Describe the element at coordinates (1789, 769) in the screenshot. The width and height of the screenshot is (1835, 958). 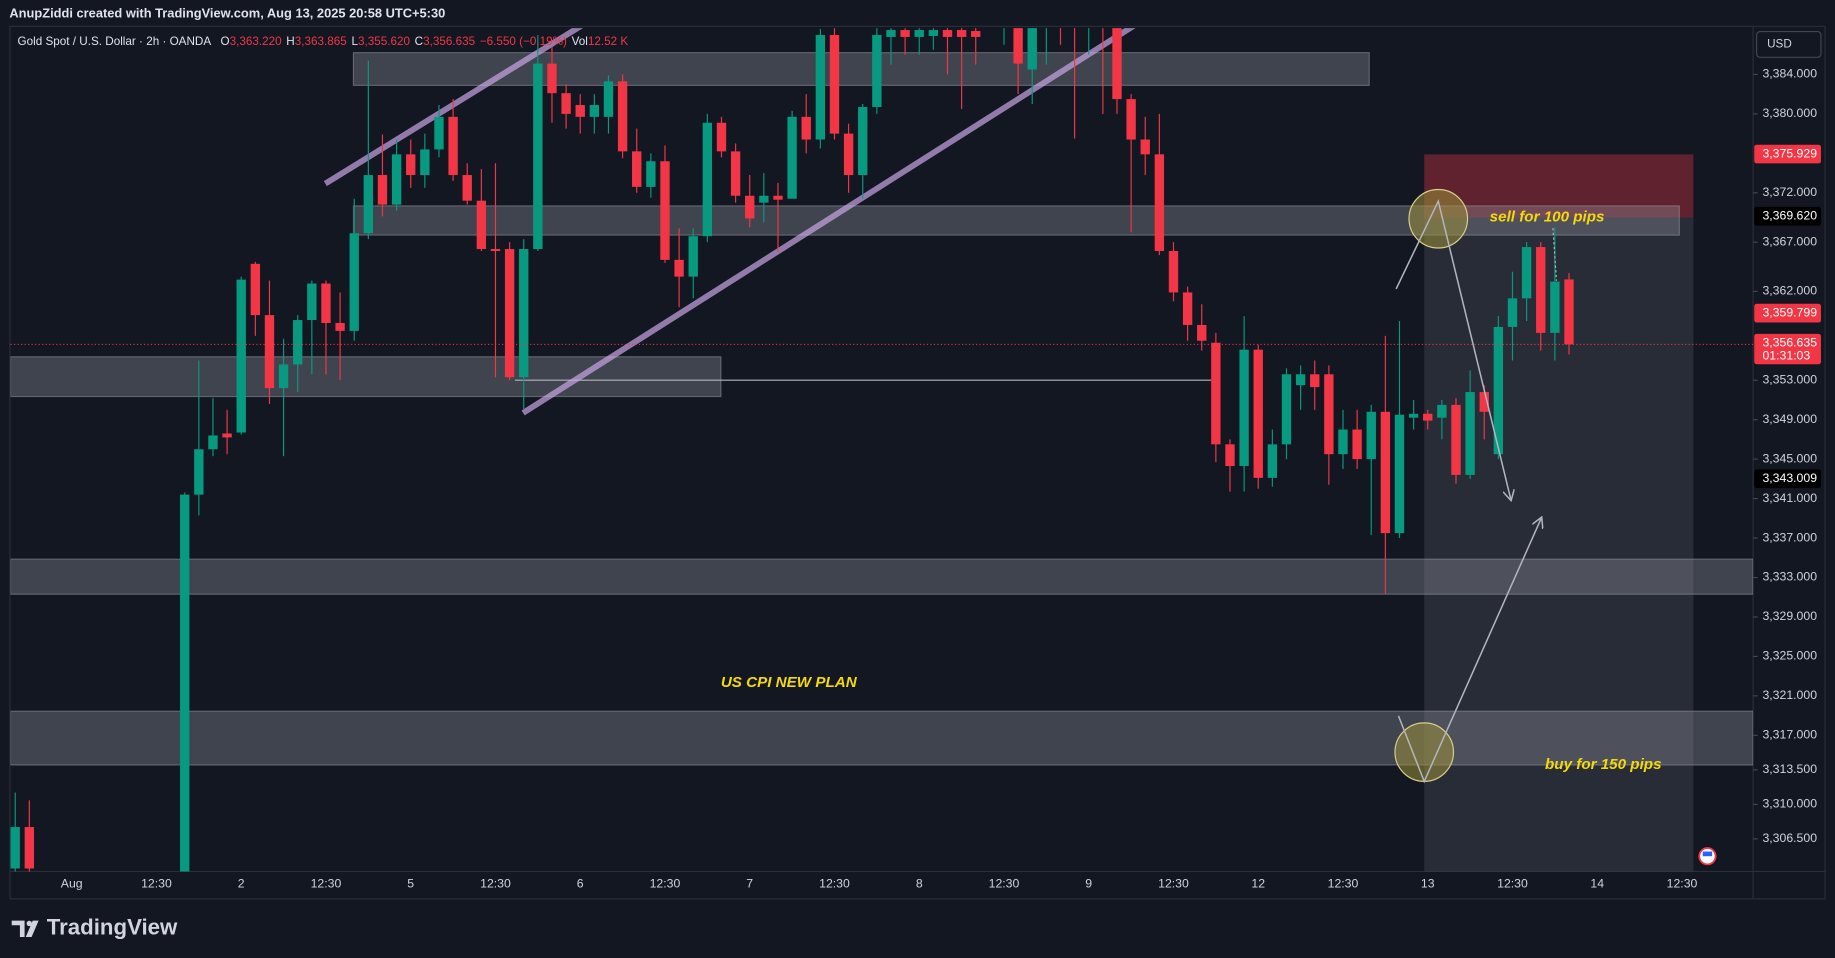
I see `y-tick-label: 3,313.500` at that location.